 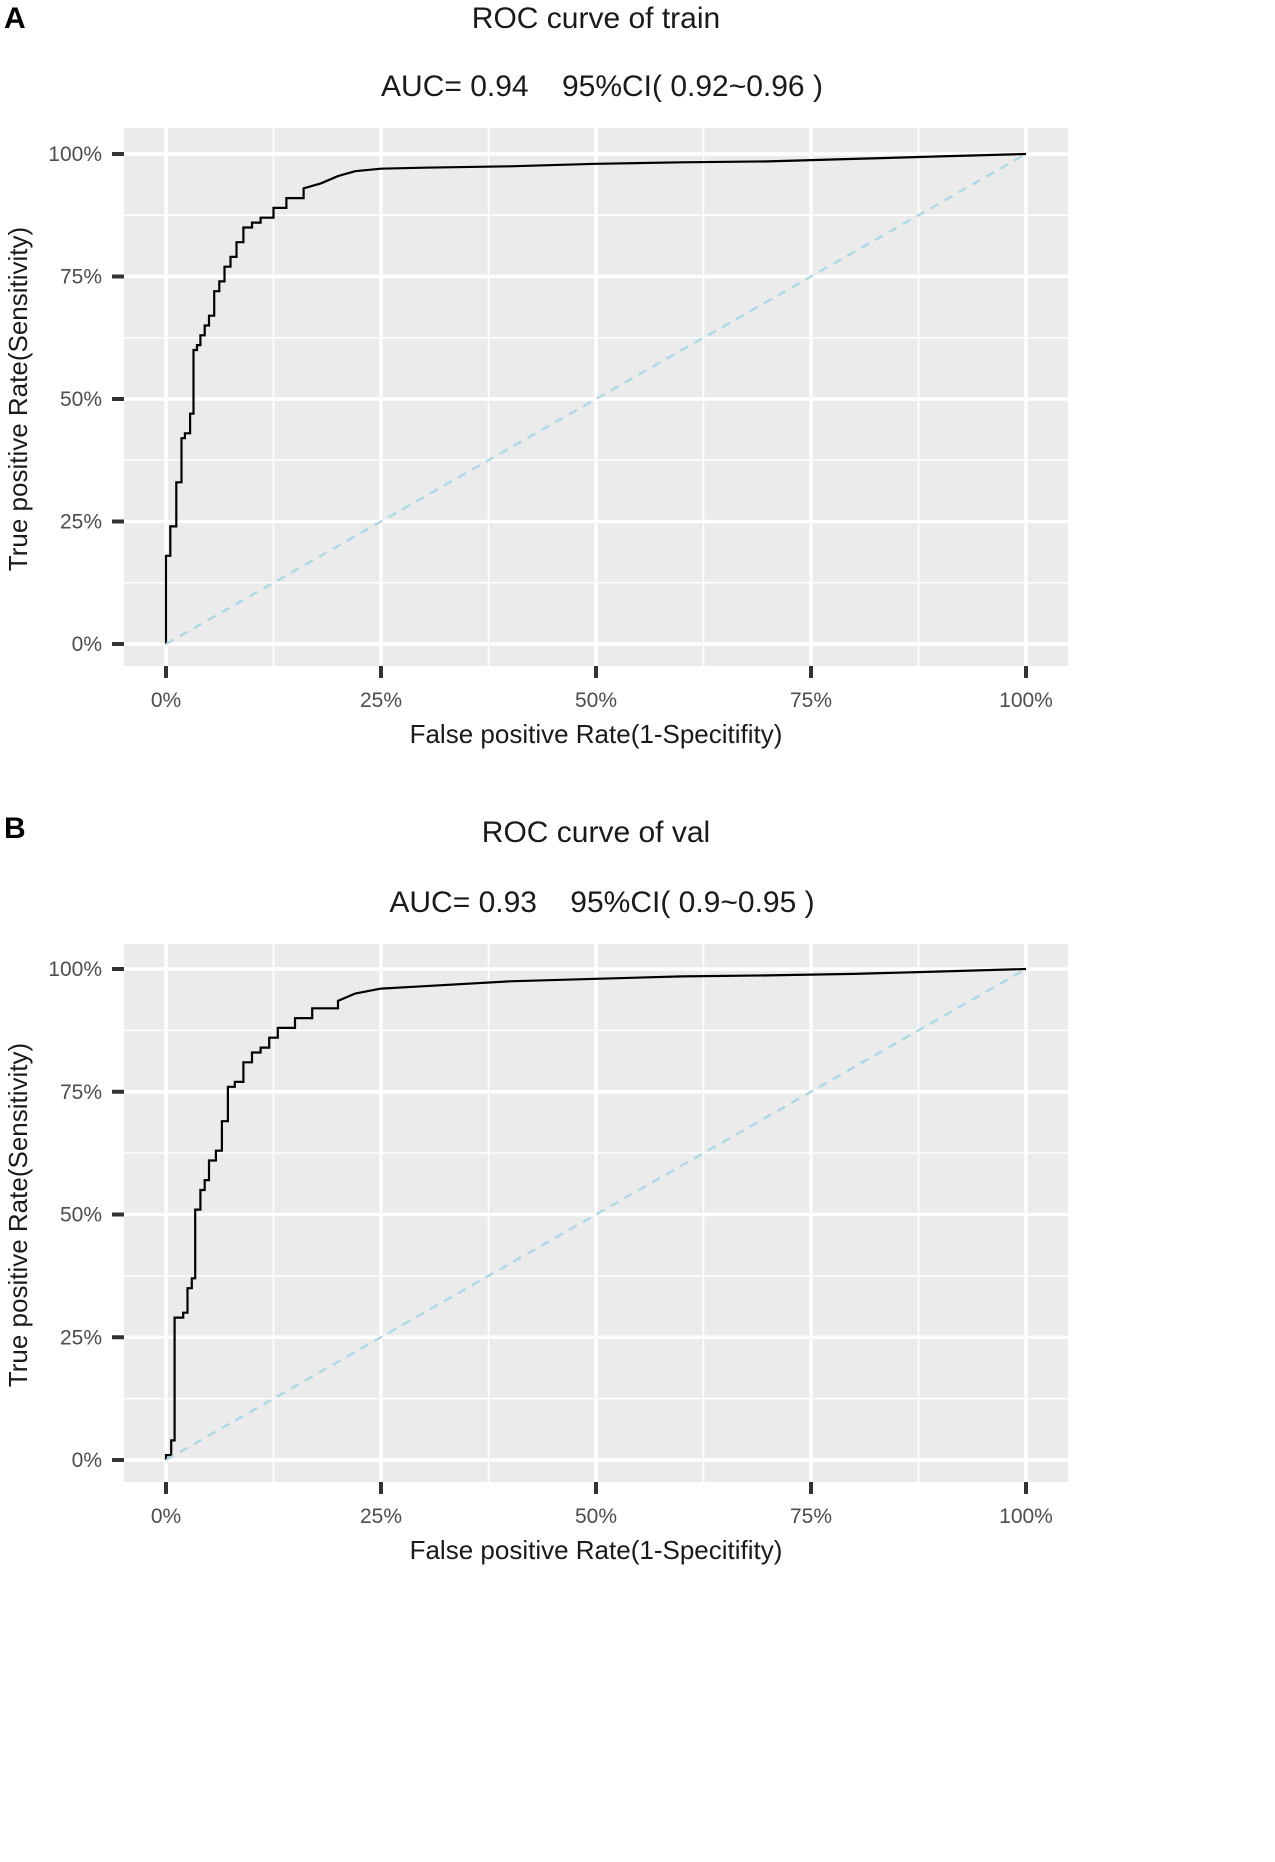 What do you see at coordinates (601, 902) in the screenshot?
I see `chart-subtitle: AUC= 0.93 95%CI( 0.9~0.95 )` at bounding box center [601, 902].